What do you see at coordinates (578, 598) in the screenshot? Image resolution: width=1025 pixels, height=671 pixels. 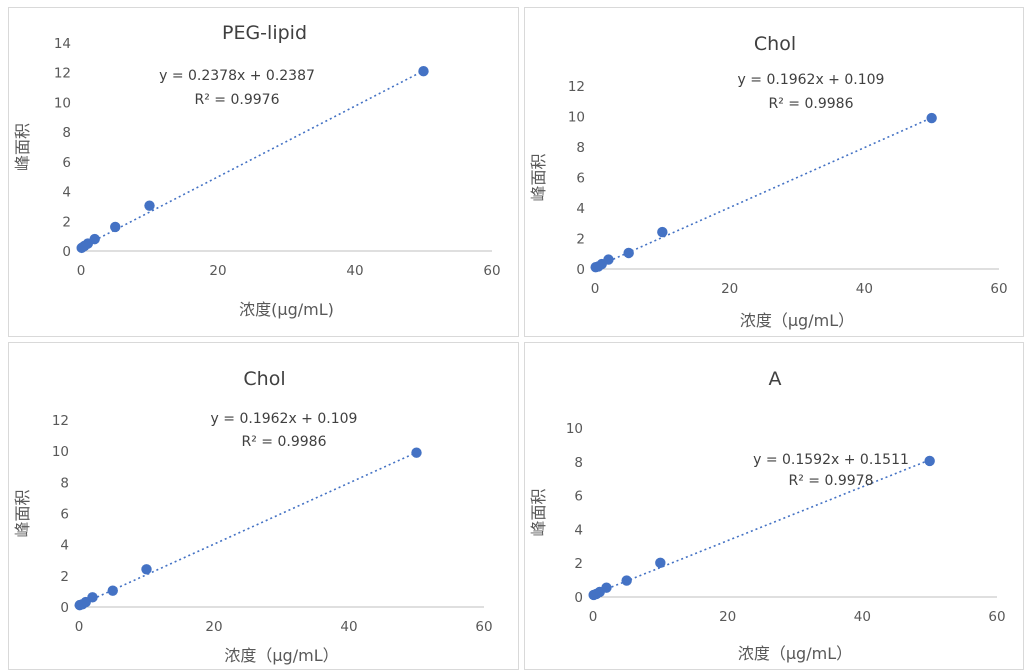 I see `chart-3-y-tick-label: 0` at bounding box center [578, 598].